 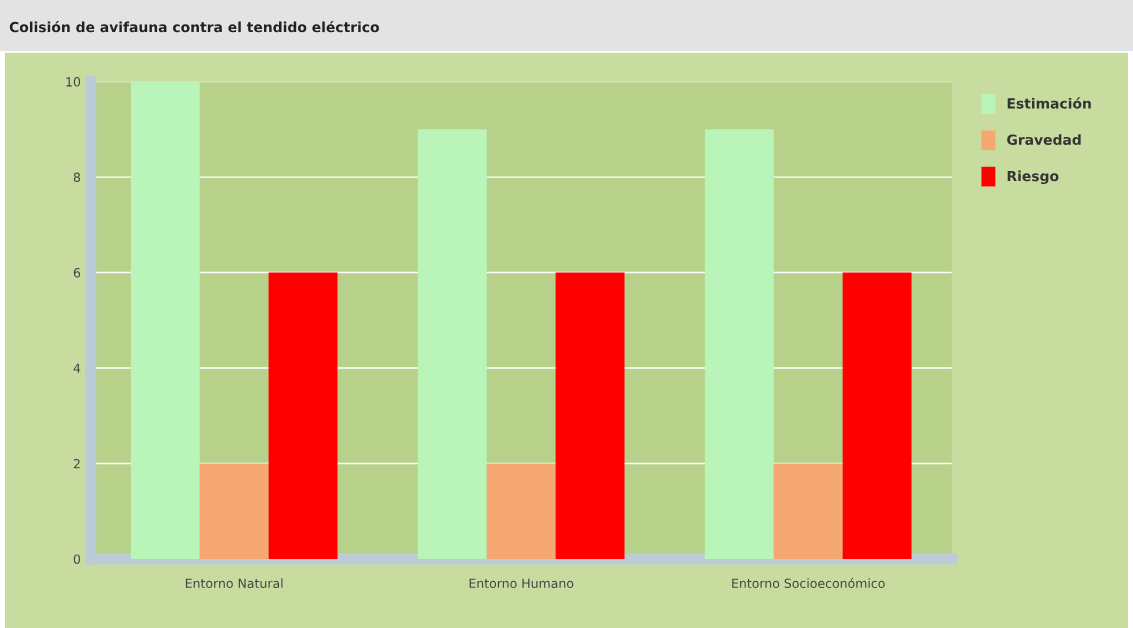 I want to click on y-tick-label: 6, so click(x=77, y=273).